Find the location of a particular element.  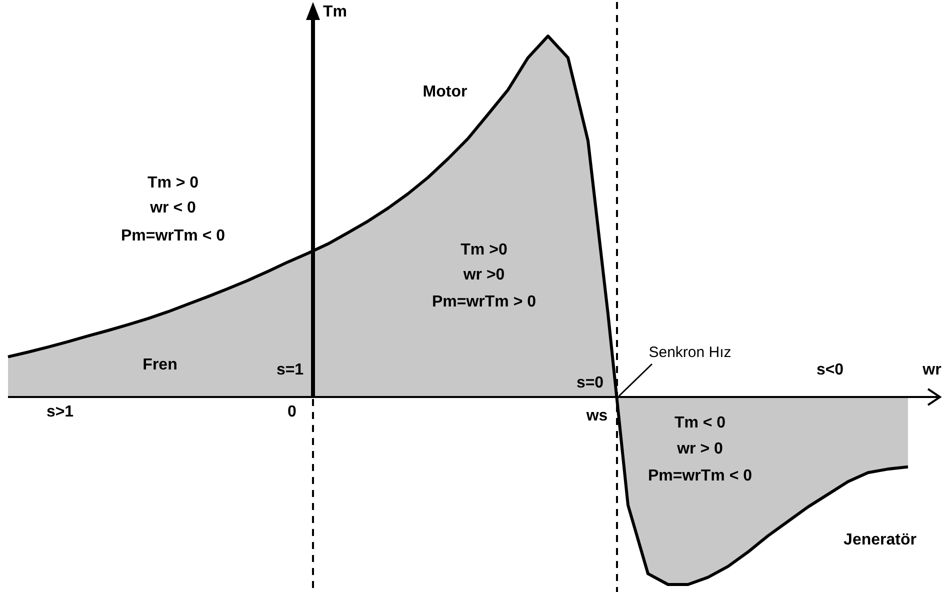

annotation: Tm >0 is located at coordinates (484, 249).